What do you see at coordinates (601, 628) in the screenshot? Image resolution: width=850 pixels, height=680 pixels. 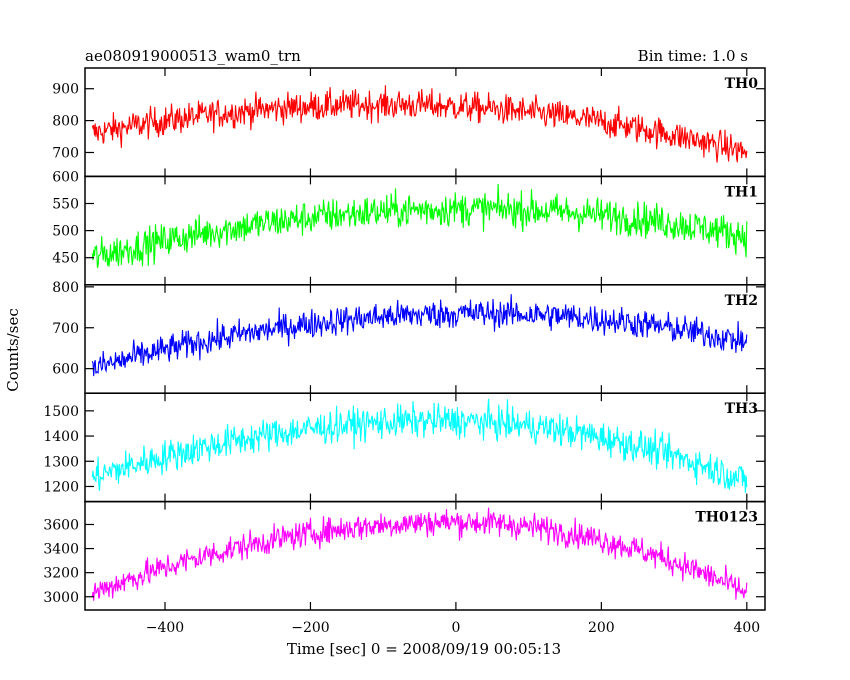 I see `x-tick-label: 200` at bounding box center [601, 628].